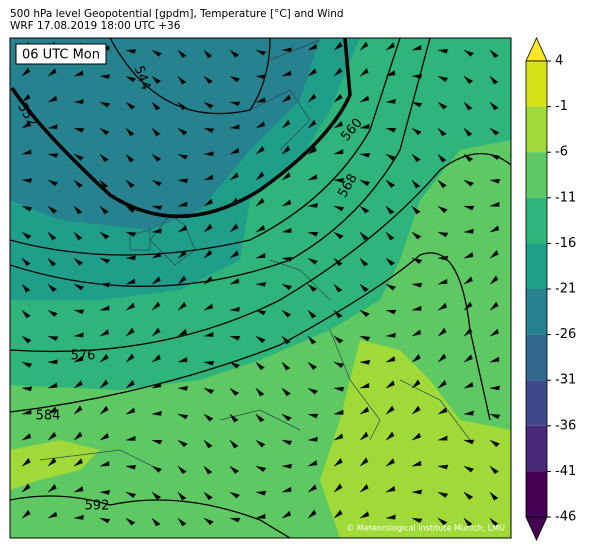 The height and width of the screenshot is (552, 599). Describe the element at coordinates (95, 26) in the screenshot. I see `subtitle: WRF 17.08.2019 18:00 UTC +36` at that location.